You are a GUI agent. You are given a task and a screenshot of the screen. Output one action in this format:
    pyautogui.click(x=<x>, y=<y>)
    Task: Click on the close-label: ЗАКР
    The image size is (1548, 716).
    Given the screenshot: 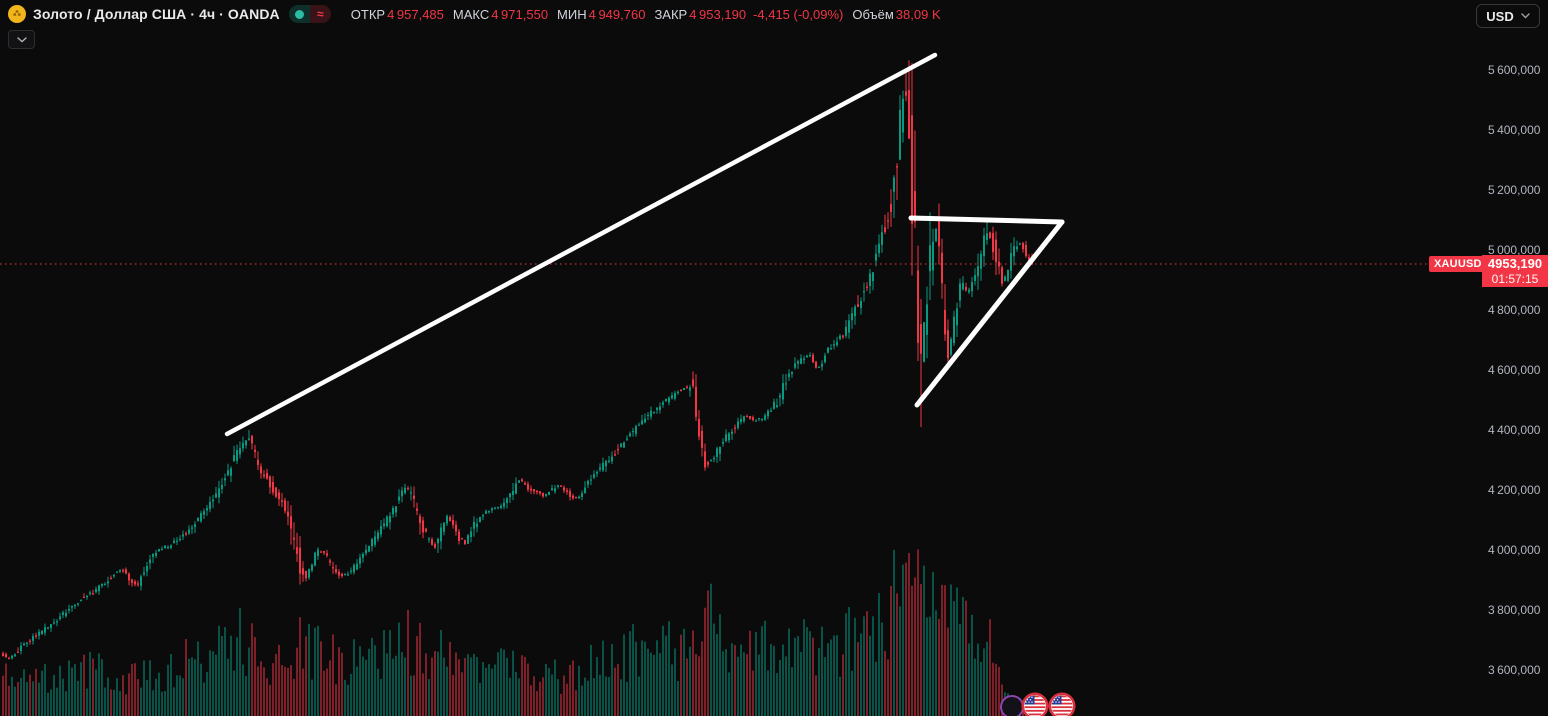 What is the action you would take?
    pyautogui.click(x=671, y=14)
    